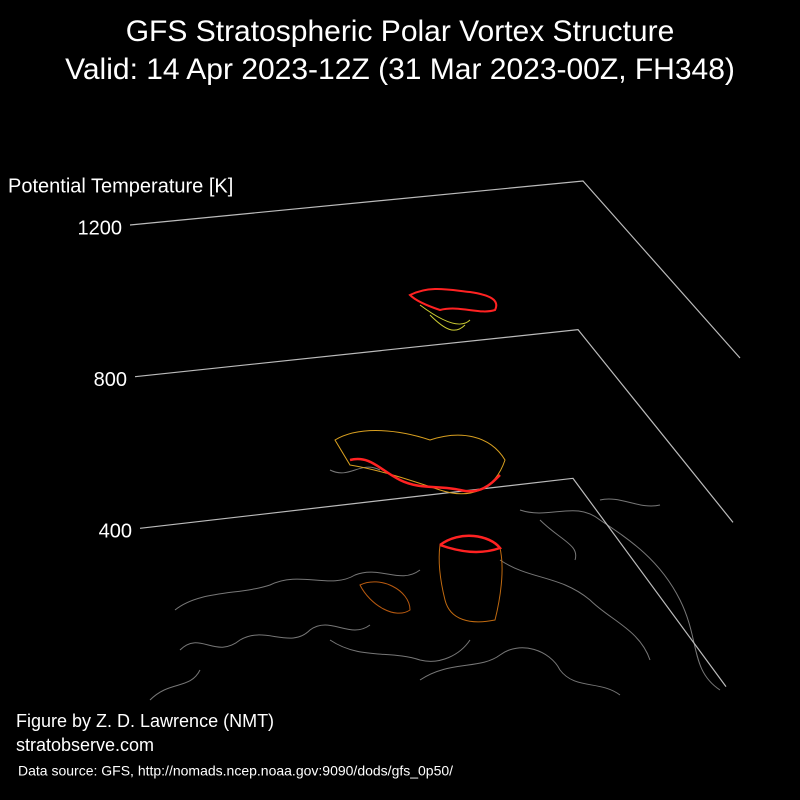  I want to click on z-tick-label: 1200, so click(100, 228).